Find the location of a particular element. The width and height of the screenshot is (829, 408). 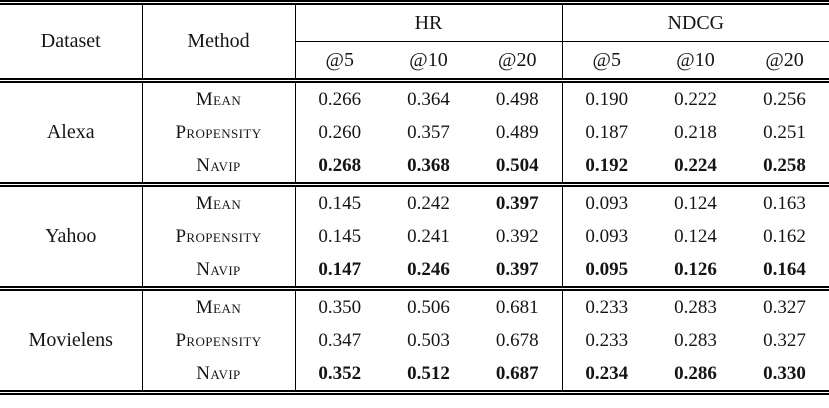

metric-cell: 0.192 is located at coordinates (606, 167).